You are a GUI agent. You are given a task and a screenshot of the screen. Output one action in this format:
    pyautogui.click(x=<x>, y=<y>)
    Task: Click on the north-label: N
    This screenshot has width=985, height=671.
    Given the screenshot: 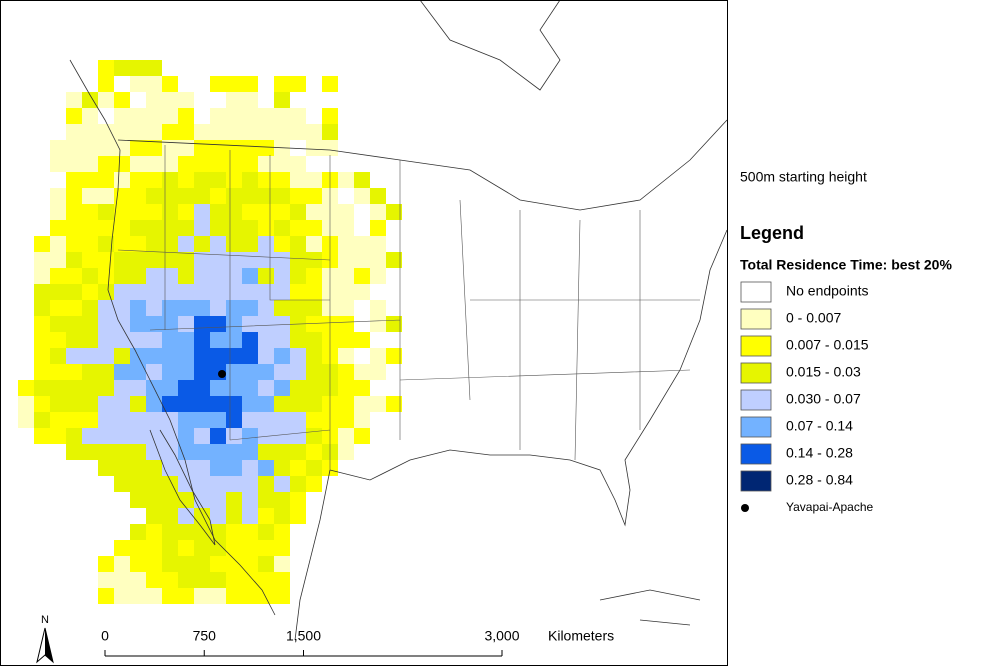 What is the action you would take?
    pyautogui.click(x=45, y=620)
    